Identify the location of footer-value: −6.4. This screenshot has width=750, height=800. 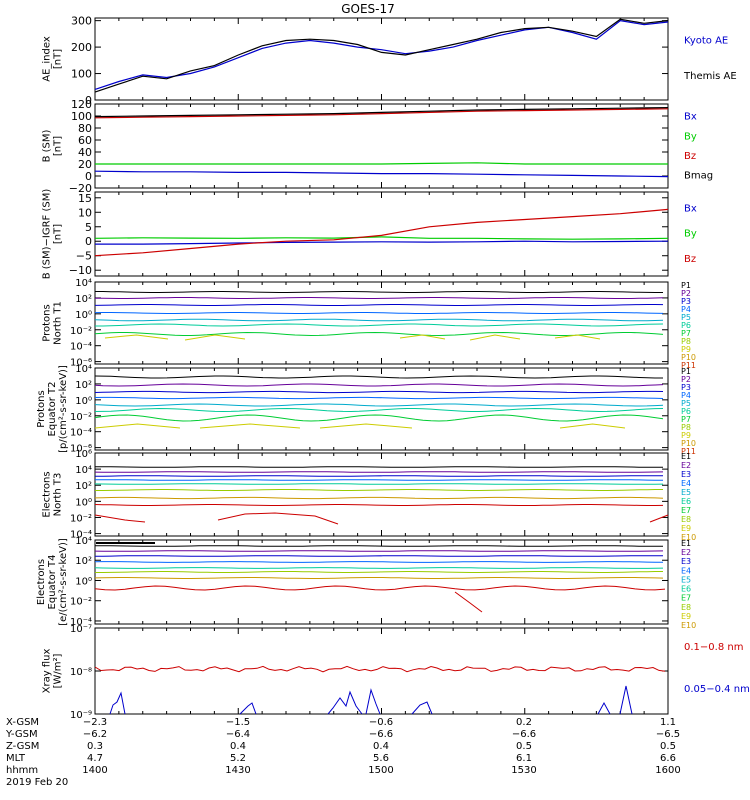
(238, 734).